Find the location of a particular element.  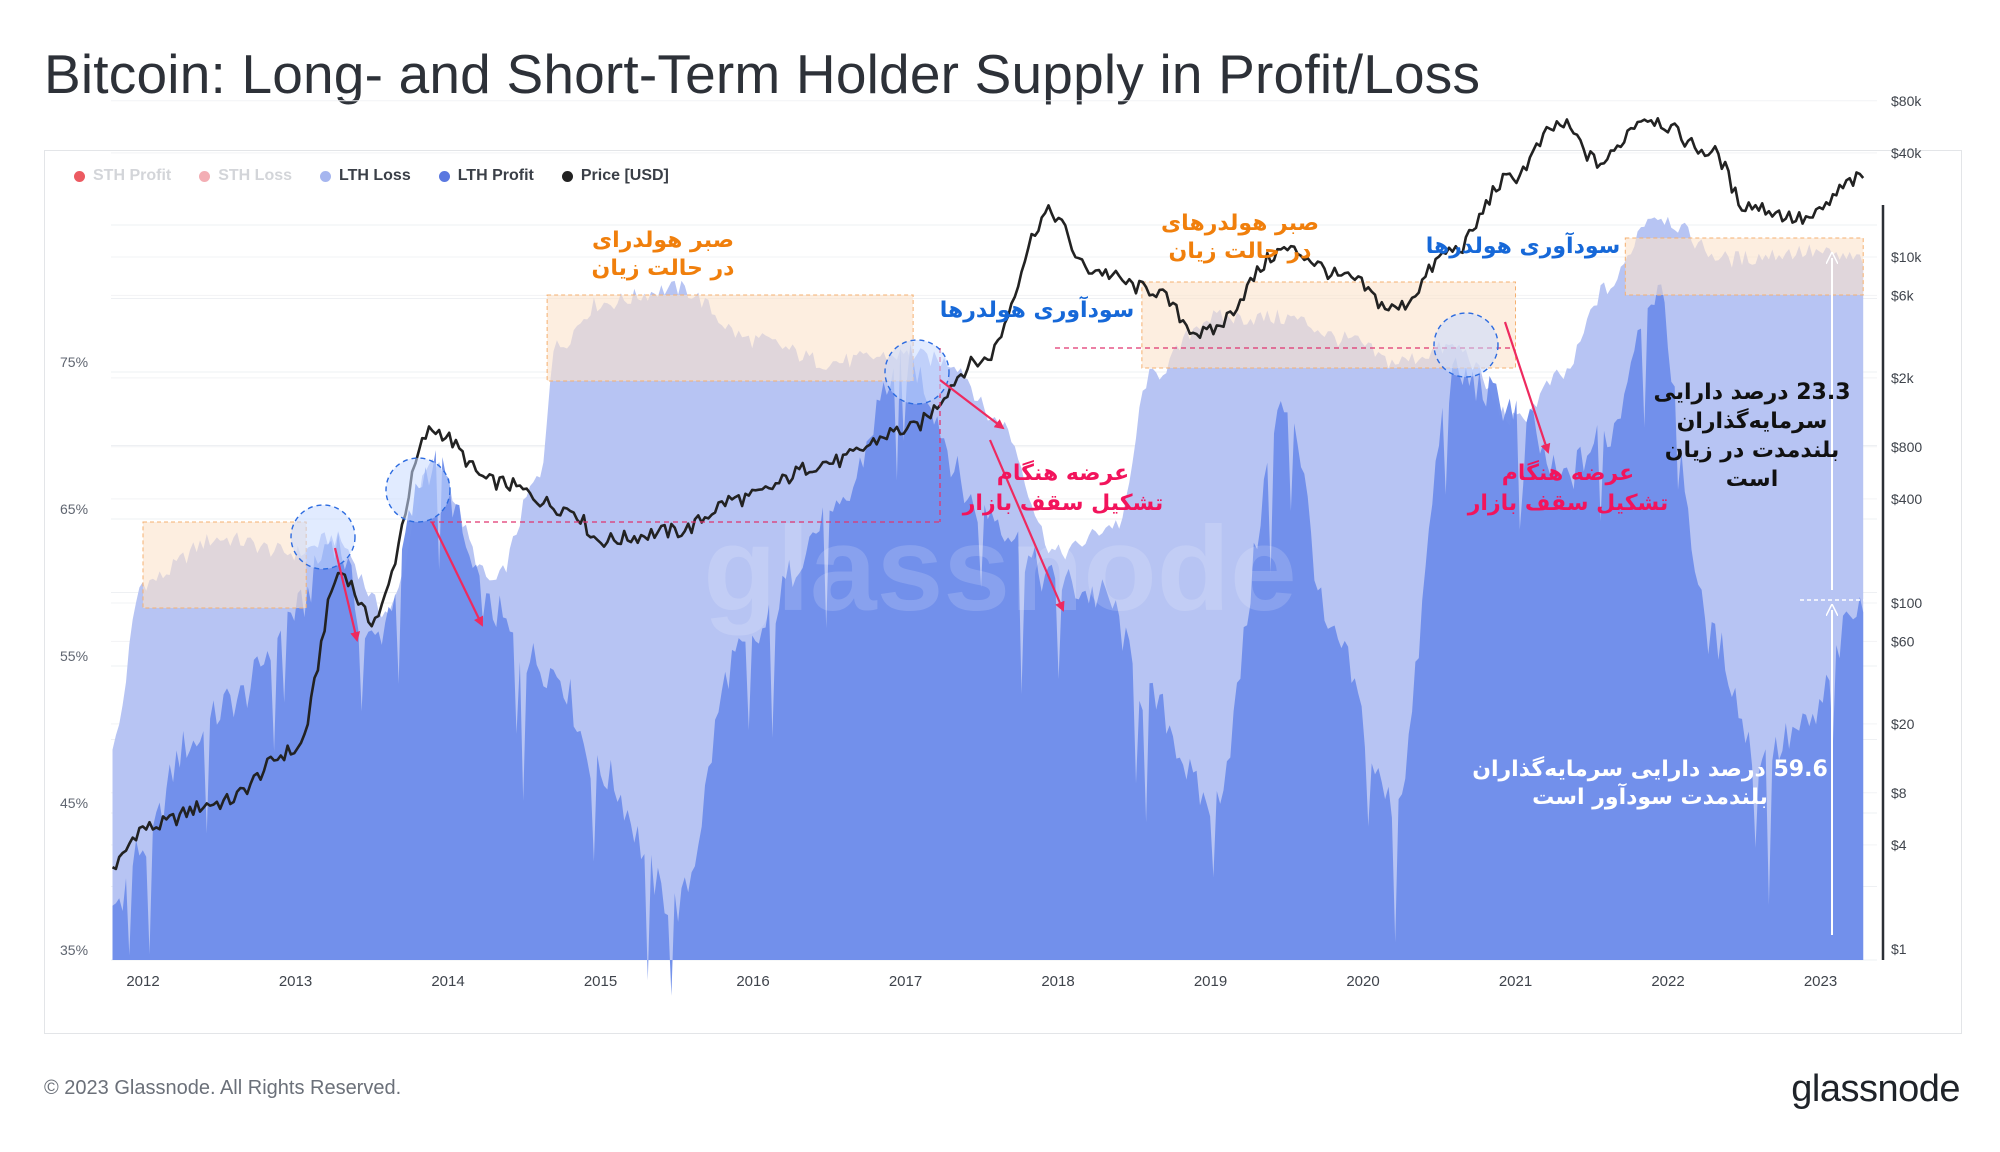

annotation-line: بلندمدت سودآور است is located at coordinates (1650, 796).